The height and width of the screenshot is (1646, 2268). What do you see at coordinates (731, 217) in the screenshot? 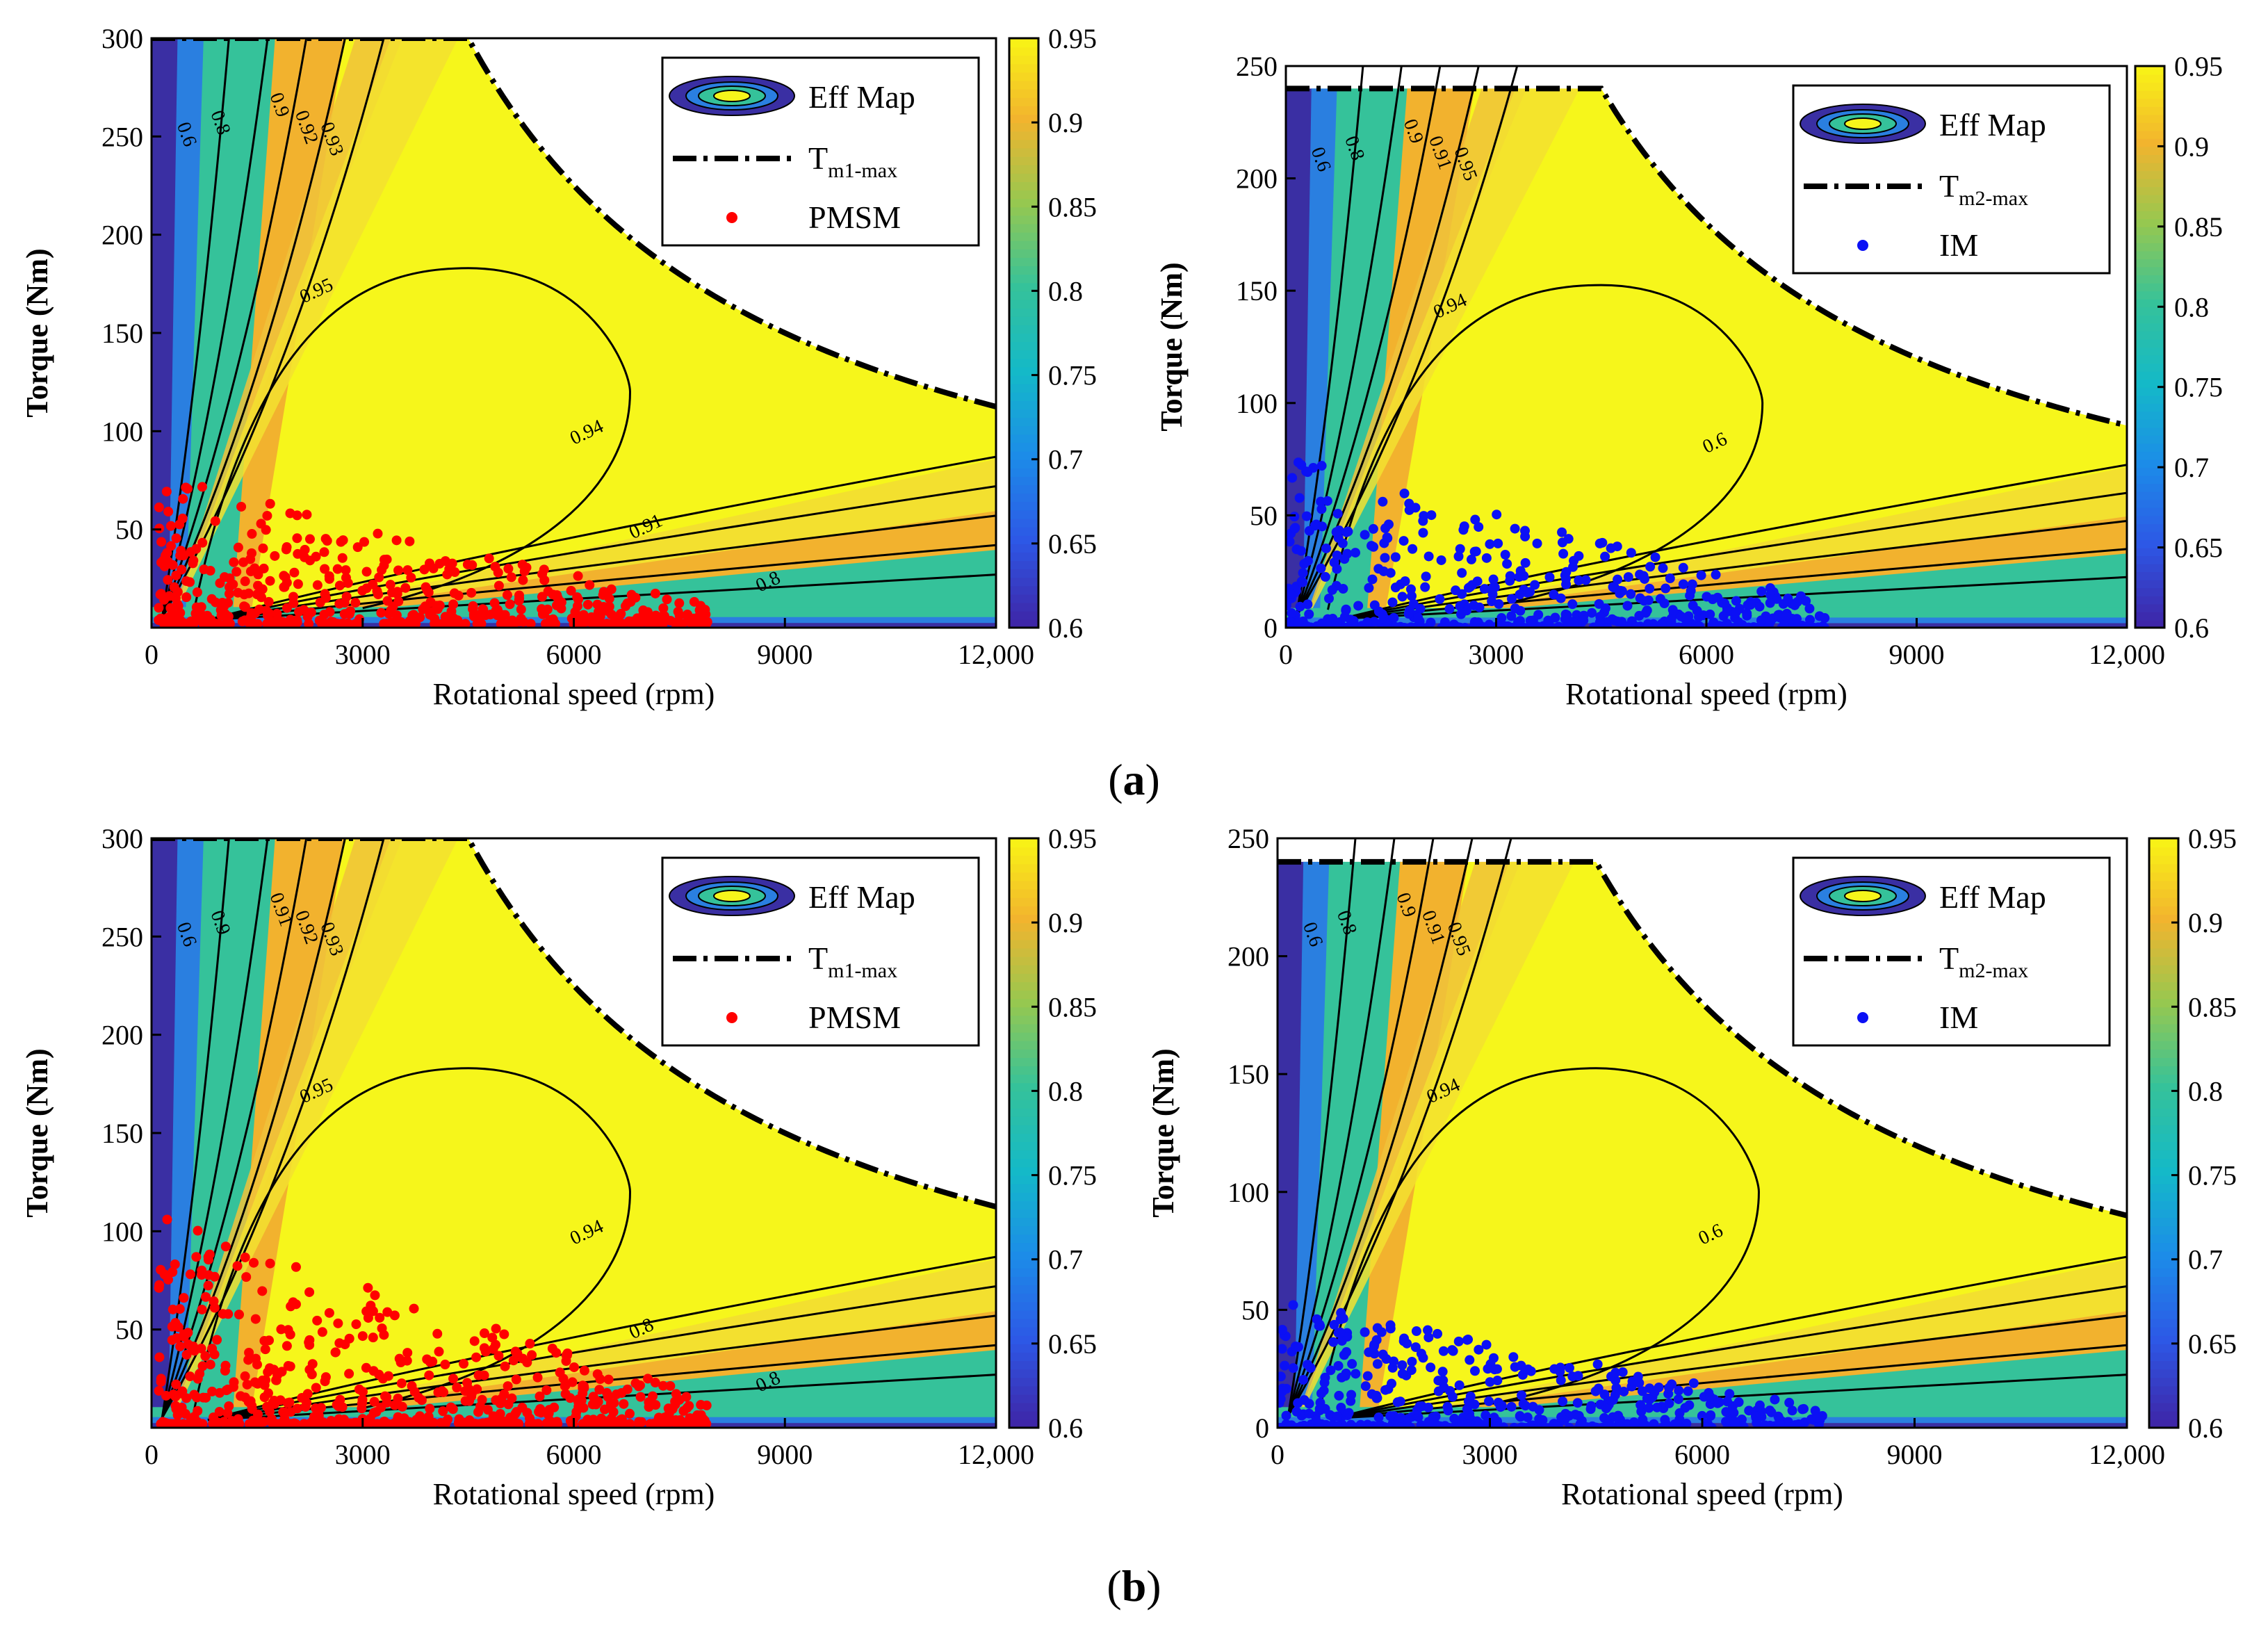
I see `dot-icon` at bounding box center [731, 217].